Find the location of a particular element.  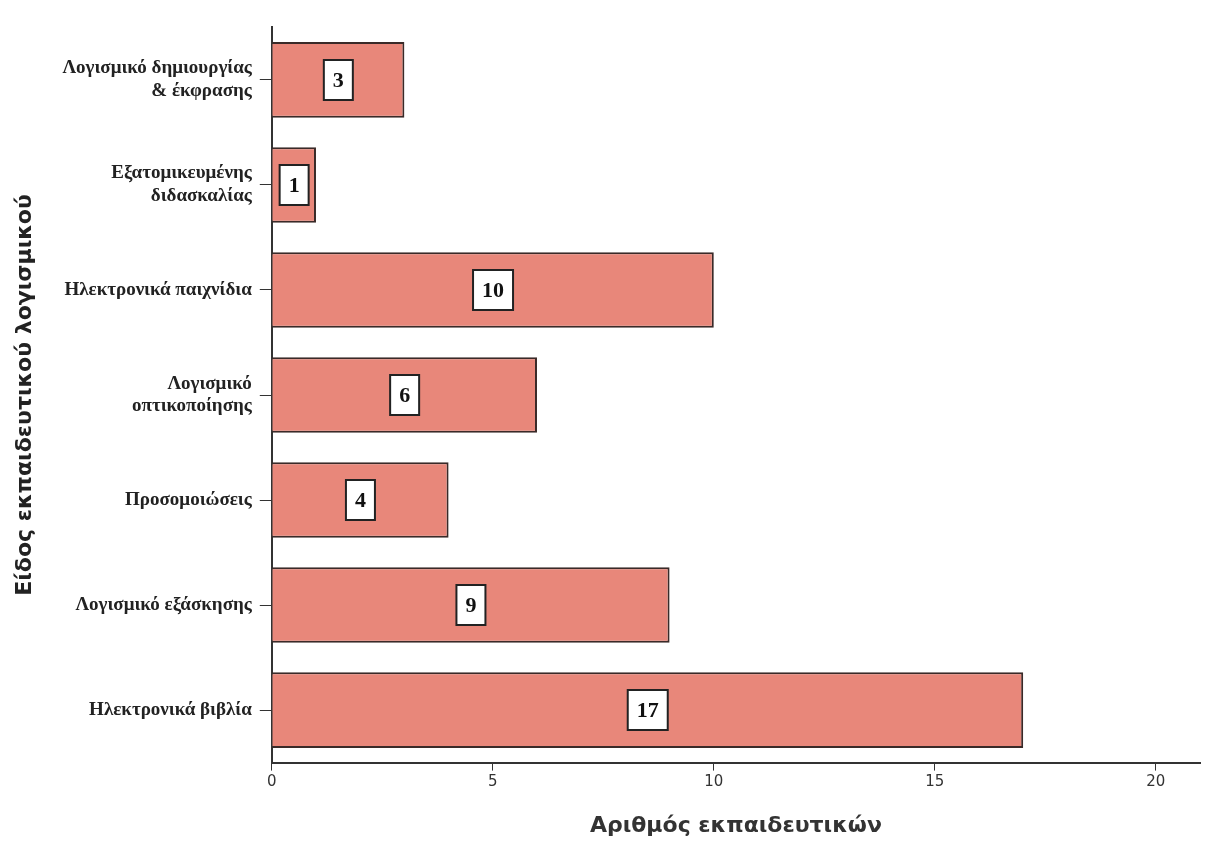

y-tick-label: Εξατομικευμένης διδασκαλίας is located at coordinates (182, 183).